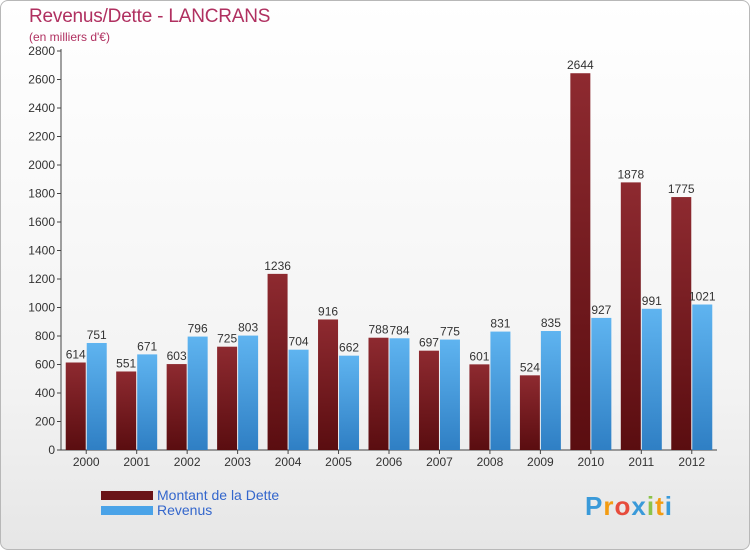 This screenshot has width=750, height=550. What do you see at coordinates (490, 462) in the screenshot?
I see `x-tick-label: 2008` at bounding box center [490, 462].